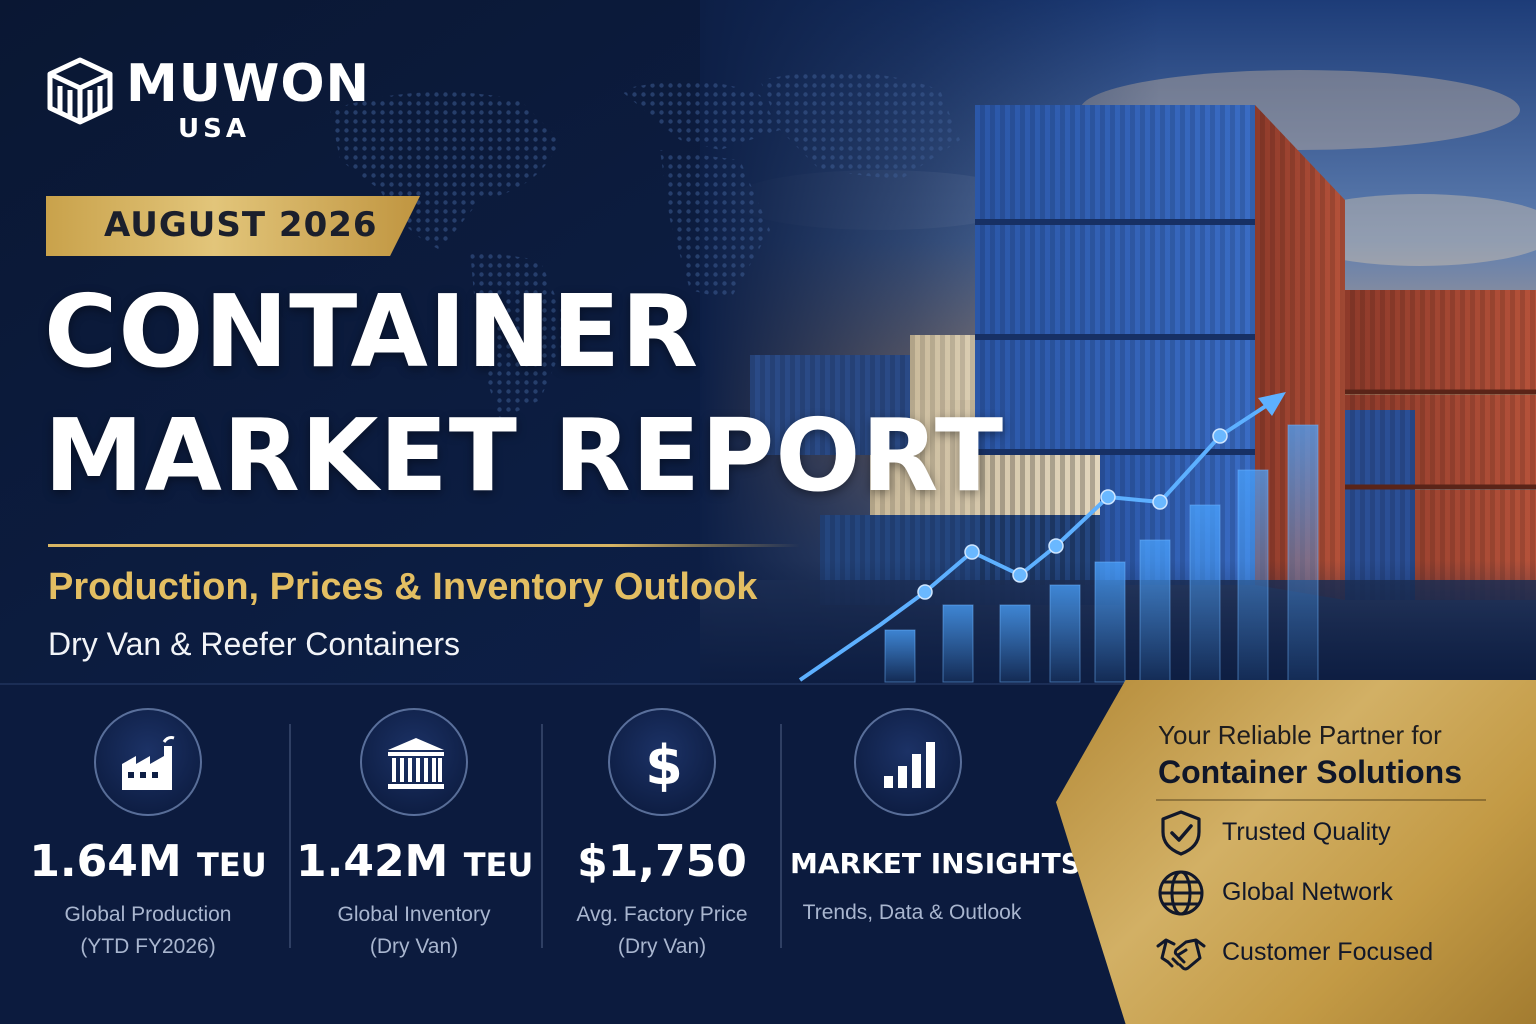 The height and width of the screenshot is (1024, 1536). Describe the element at coordinates (935, 838) in the screenshot. I see `stat-insights: MARKET INSIGHTS Trends, Data & Outlook` at that location.